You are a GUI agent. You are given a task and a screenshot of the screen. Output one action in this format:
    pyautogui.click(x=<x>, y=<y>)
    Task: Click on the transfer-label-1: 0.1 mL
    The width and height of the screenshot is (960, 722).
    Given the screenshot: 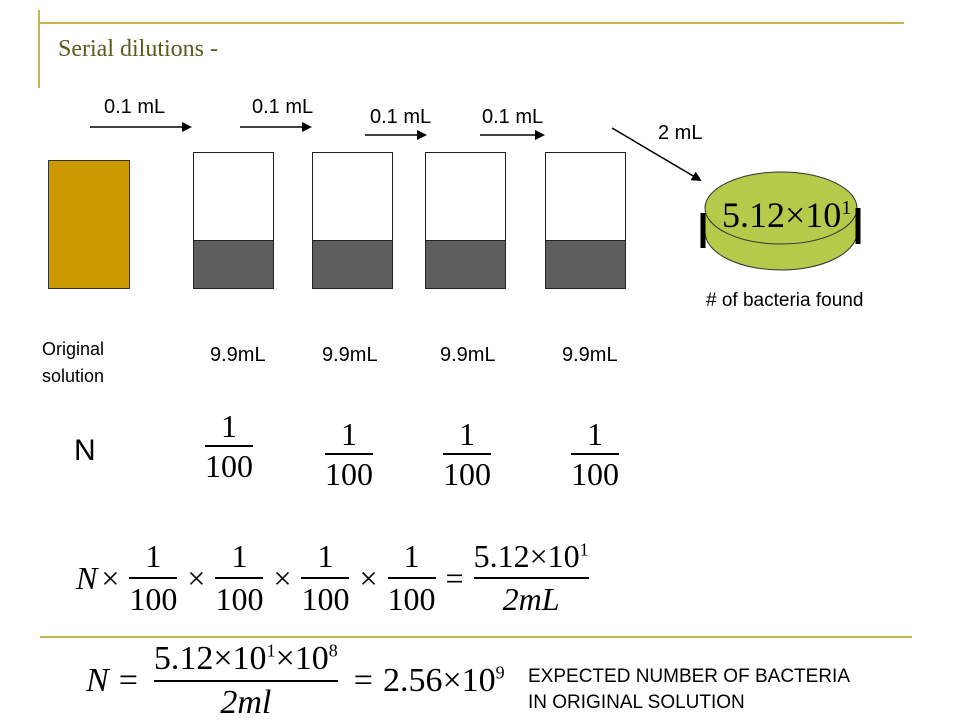 What is the action you would take?
    pyautogui.click(x=135, y=107)
    